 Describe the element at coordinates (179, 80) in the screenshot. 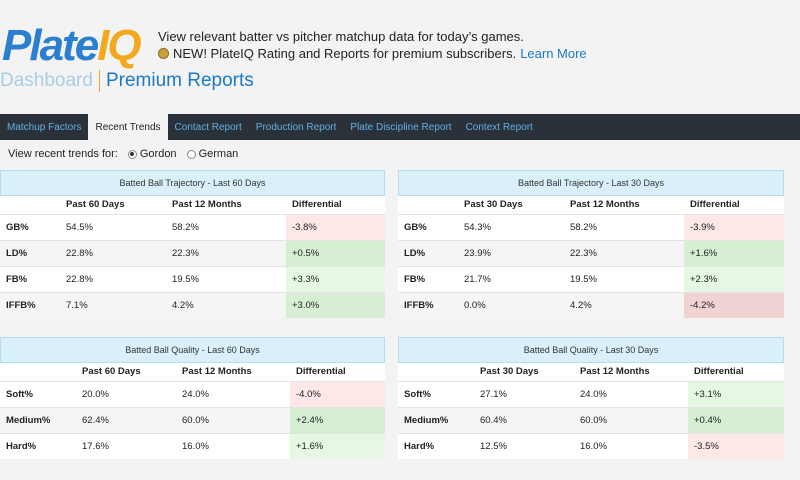

I see `page-title: Premium Reports` at that location.